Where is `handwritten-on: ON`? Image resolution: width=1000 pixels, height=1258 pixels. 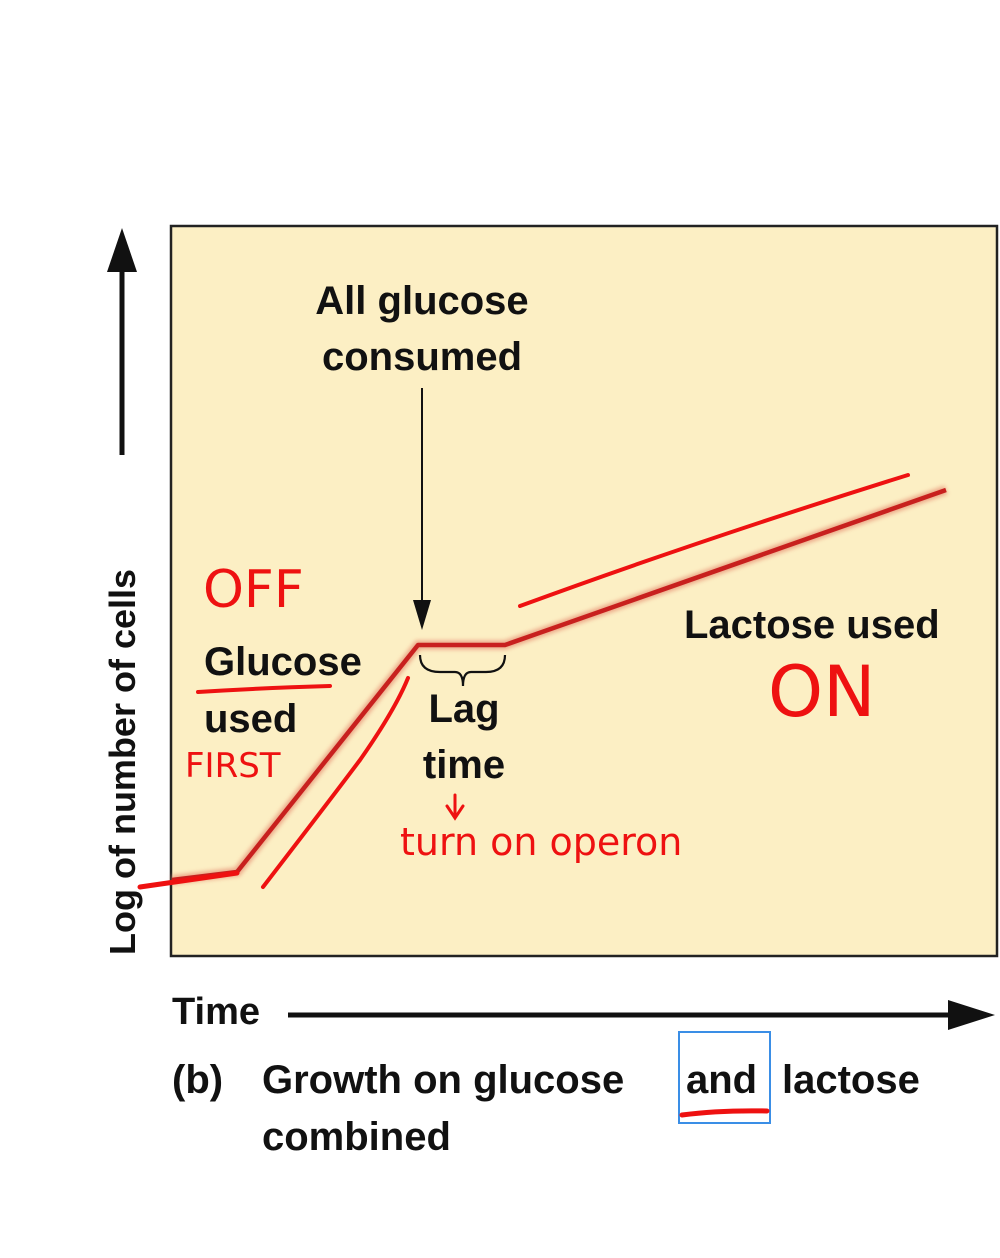 handwritten-on: ON is located at coordinates (821, 692).